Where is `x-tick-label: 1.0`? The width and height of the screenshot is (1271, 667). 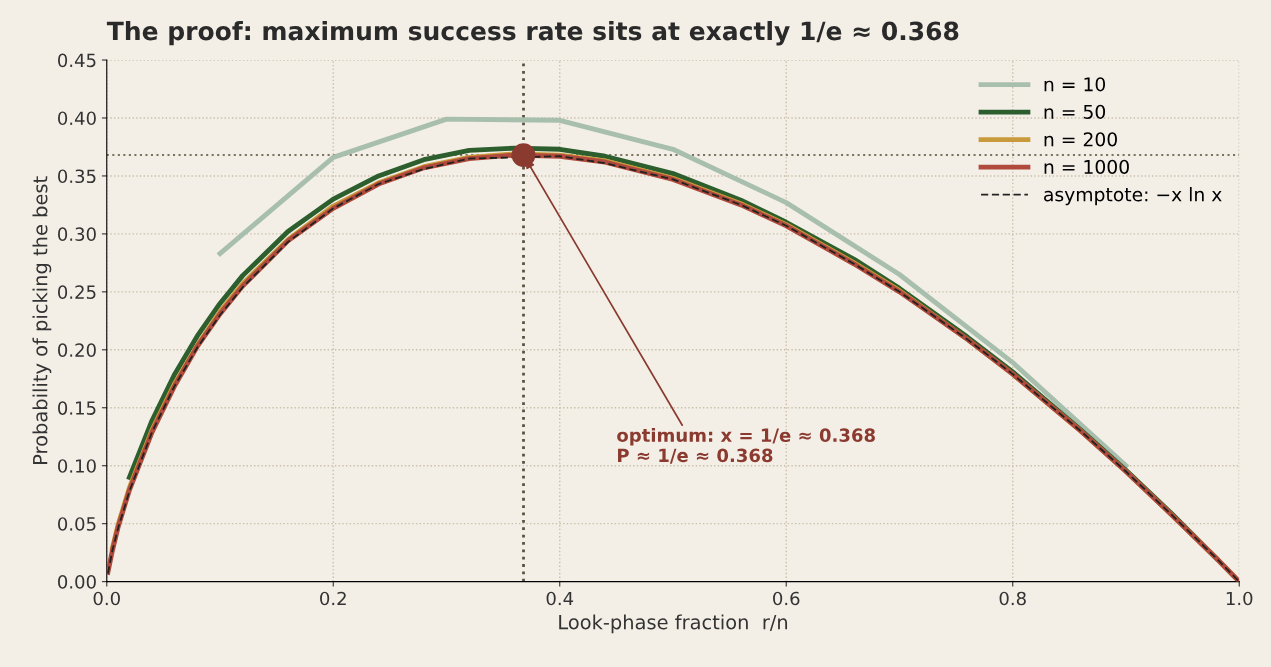 x-tick-label: 1.0 is located at coordinates (1239, 598).